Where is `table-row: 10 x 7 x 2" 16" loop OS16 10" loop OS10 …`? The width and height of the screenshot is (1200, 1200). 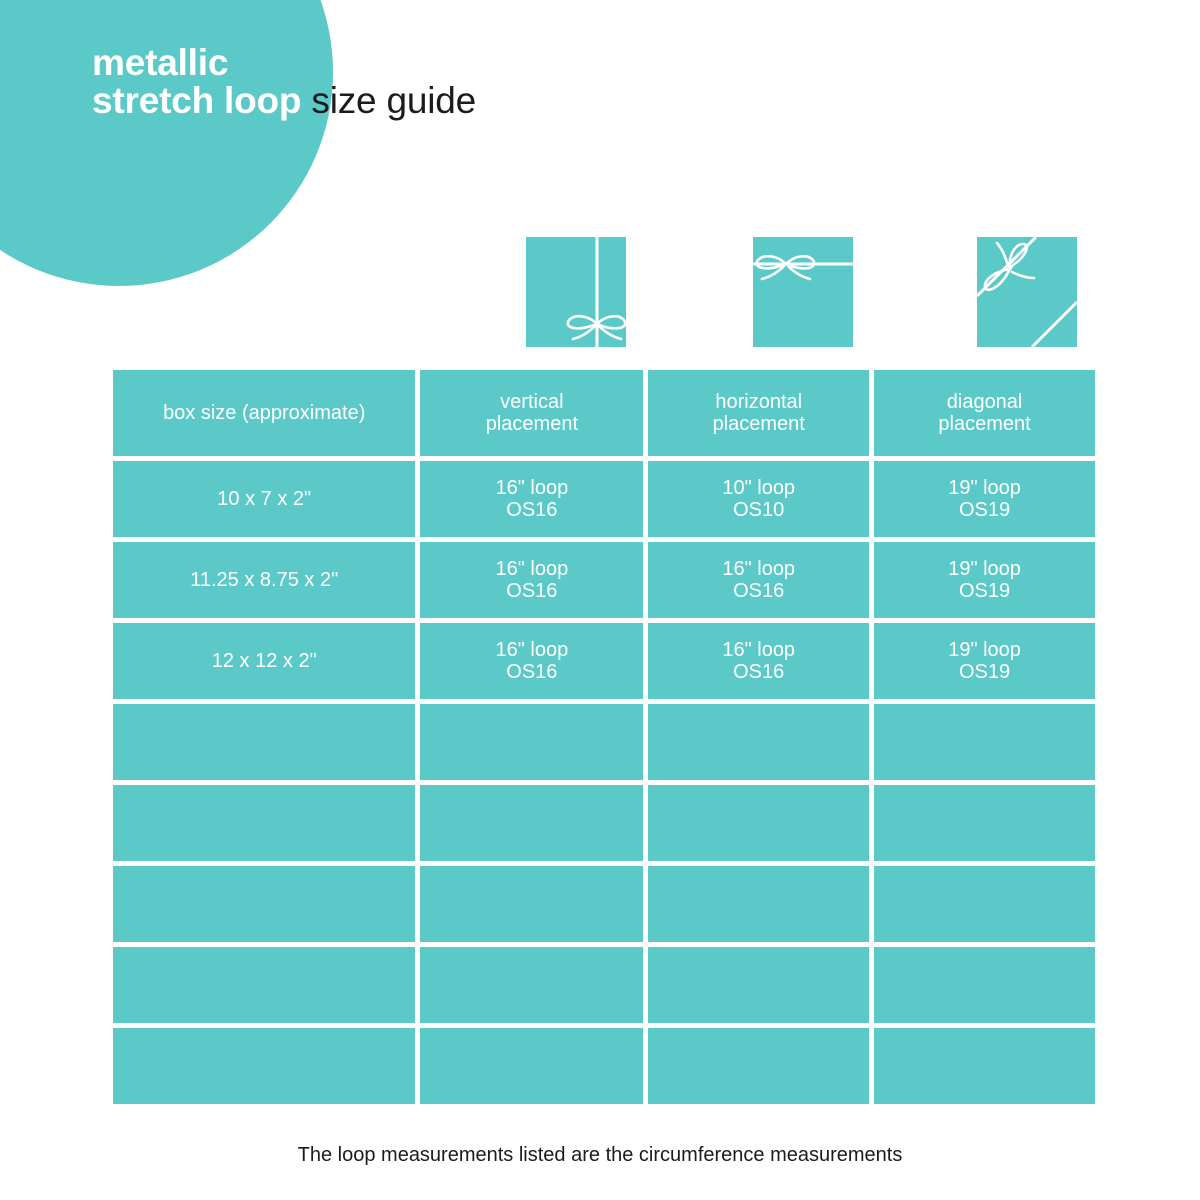
table-row: 10 x 7 x 2" 16" loop OS16 10" loop OS10 … is located at coordinates (604, 499).